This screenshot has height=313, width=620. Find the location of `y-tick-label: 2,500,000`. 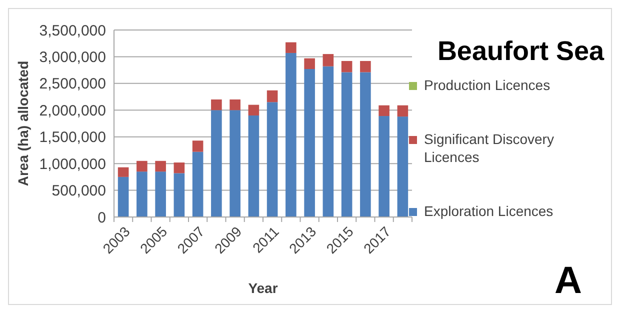

y-tick-label: 2,500,000 is located at coordinates (72, 84).